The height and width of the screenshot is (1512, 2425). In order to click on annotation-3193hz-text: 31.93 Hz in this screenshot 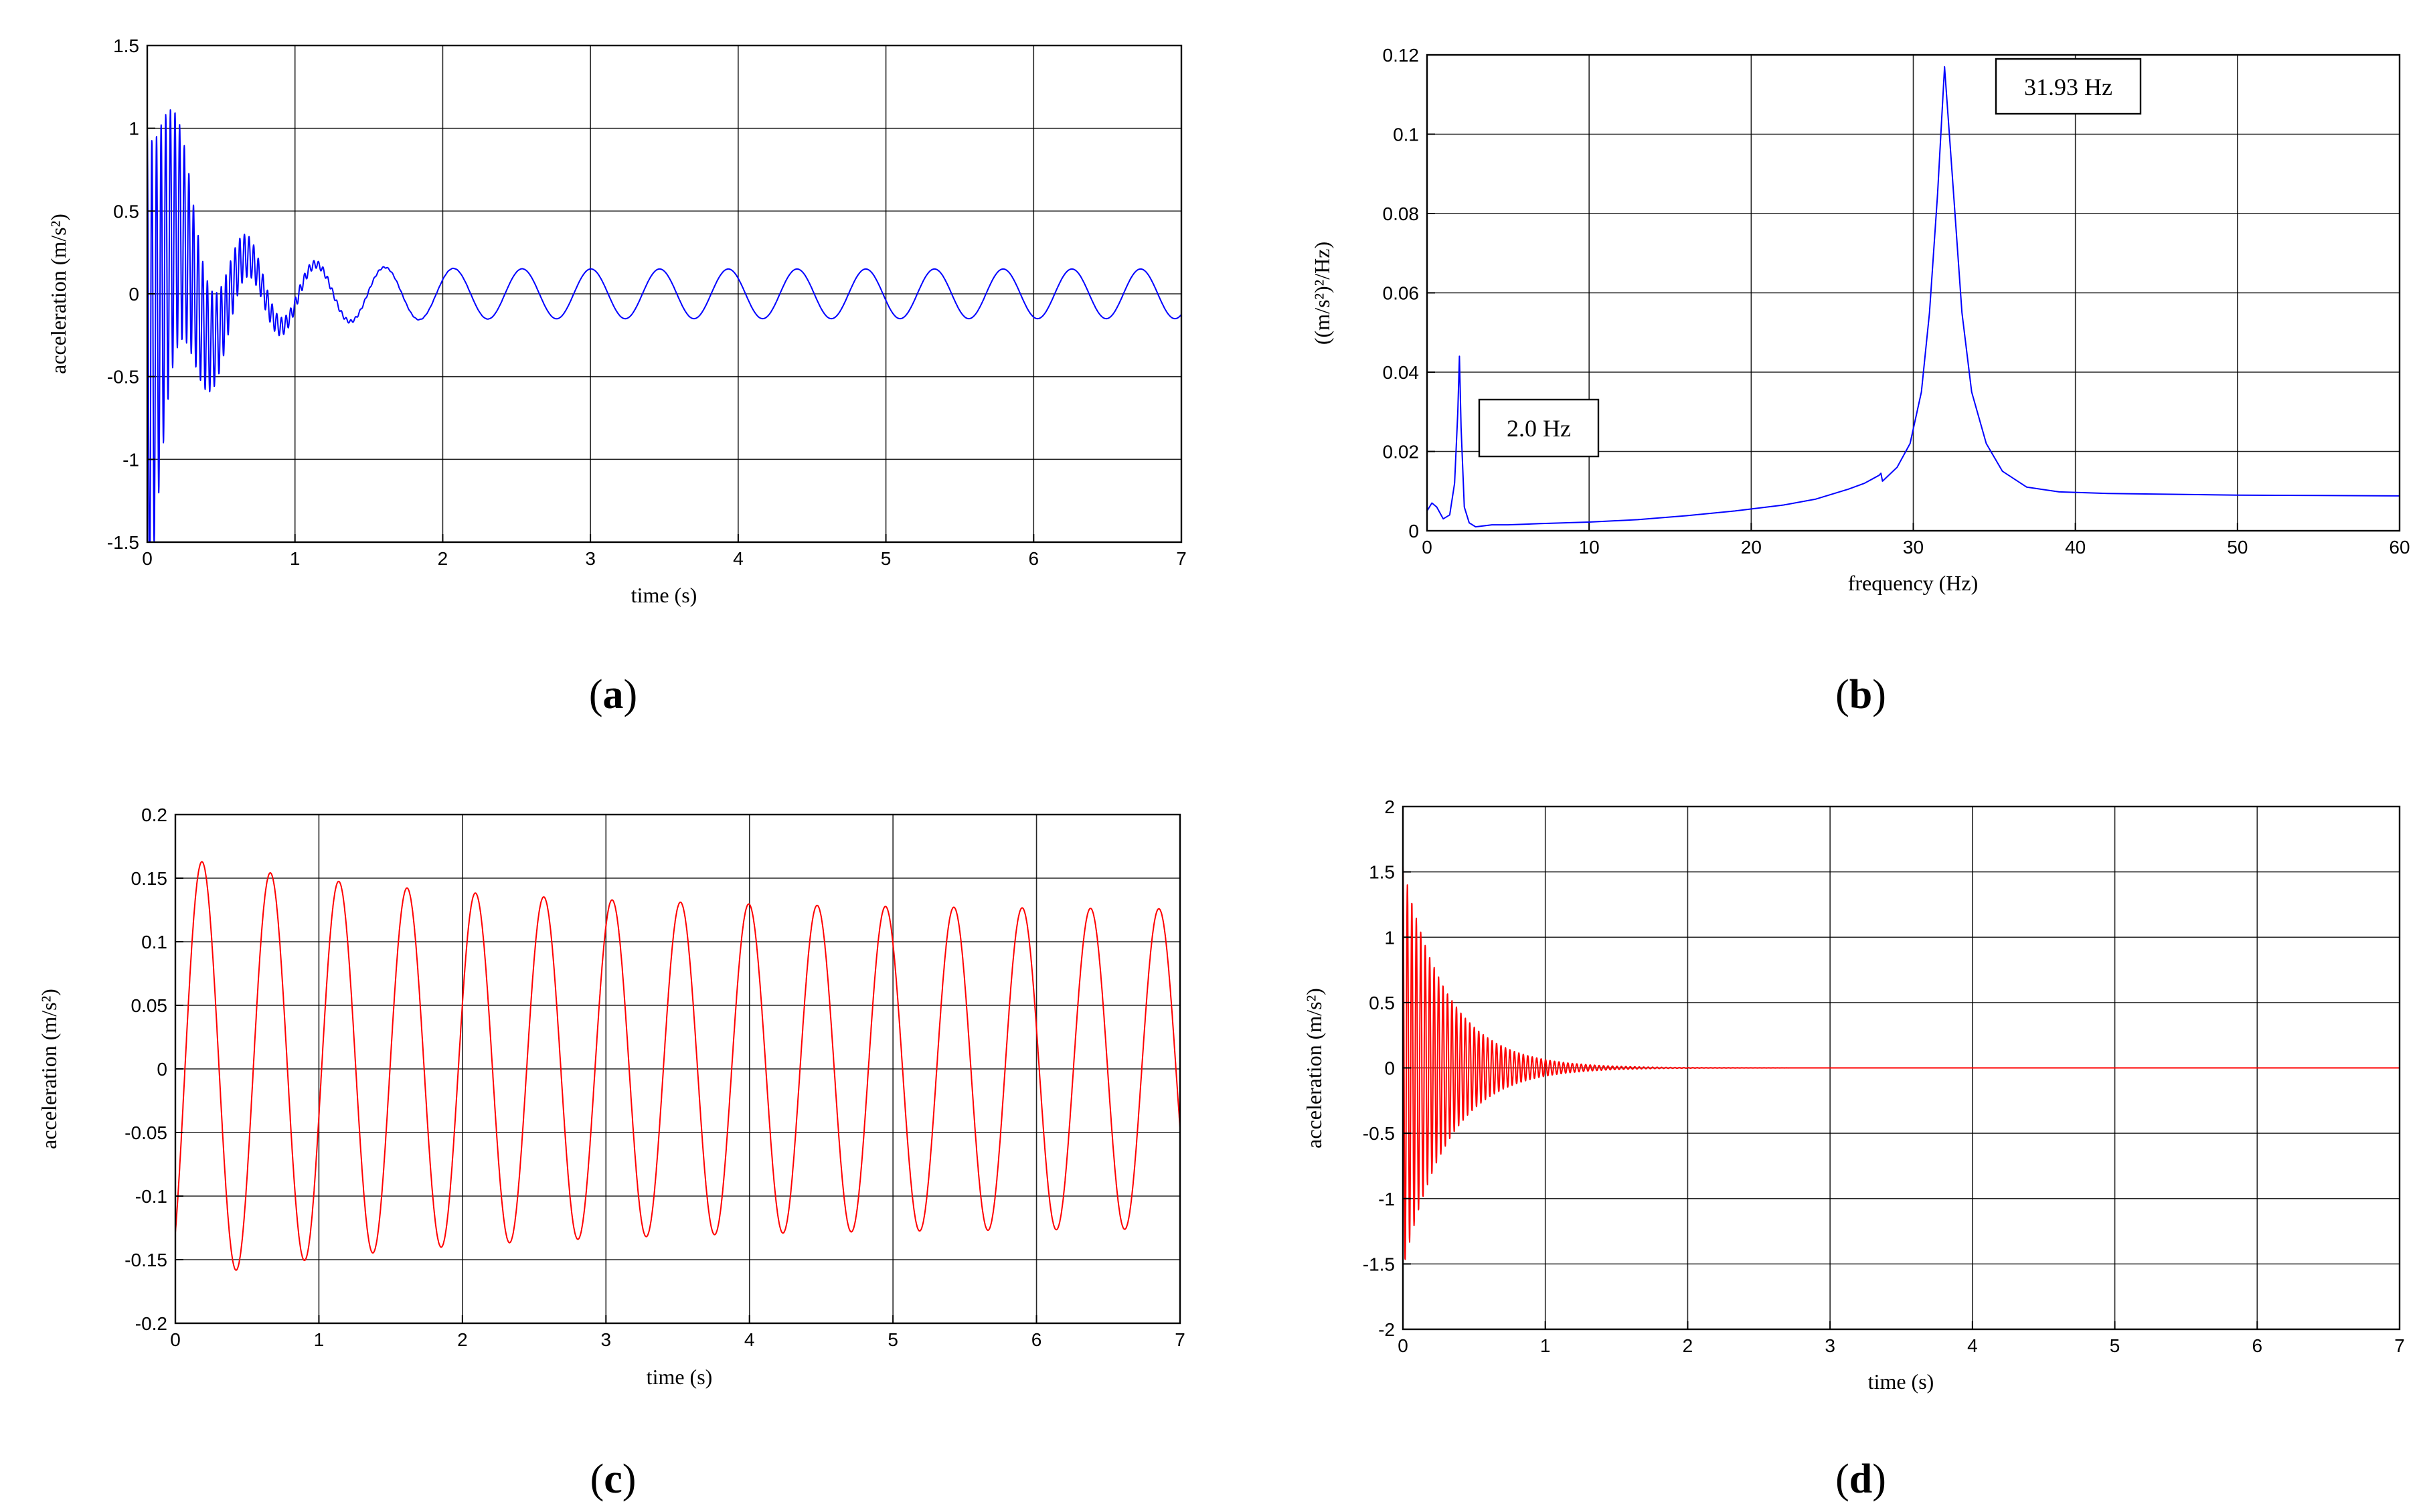, I will do `click(2068, 87)`.